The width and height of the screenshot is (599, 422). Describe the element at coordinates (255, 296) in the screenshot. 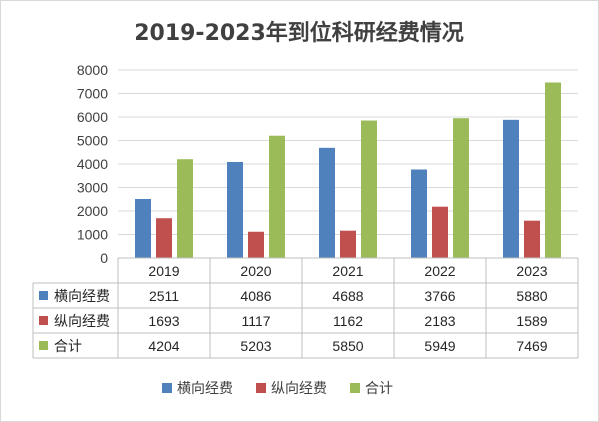

I see `table-cell: 4086` at that location.